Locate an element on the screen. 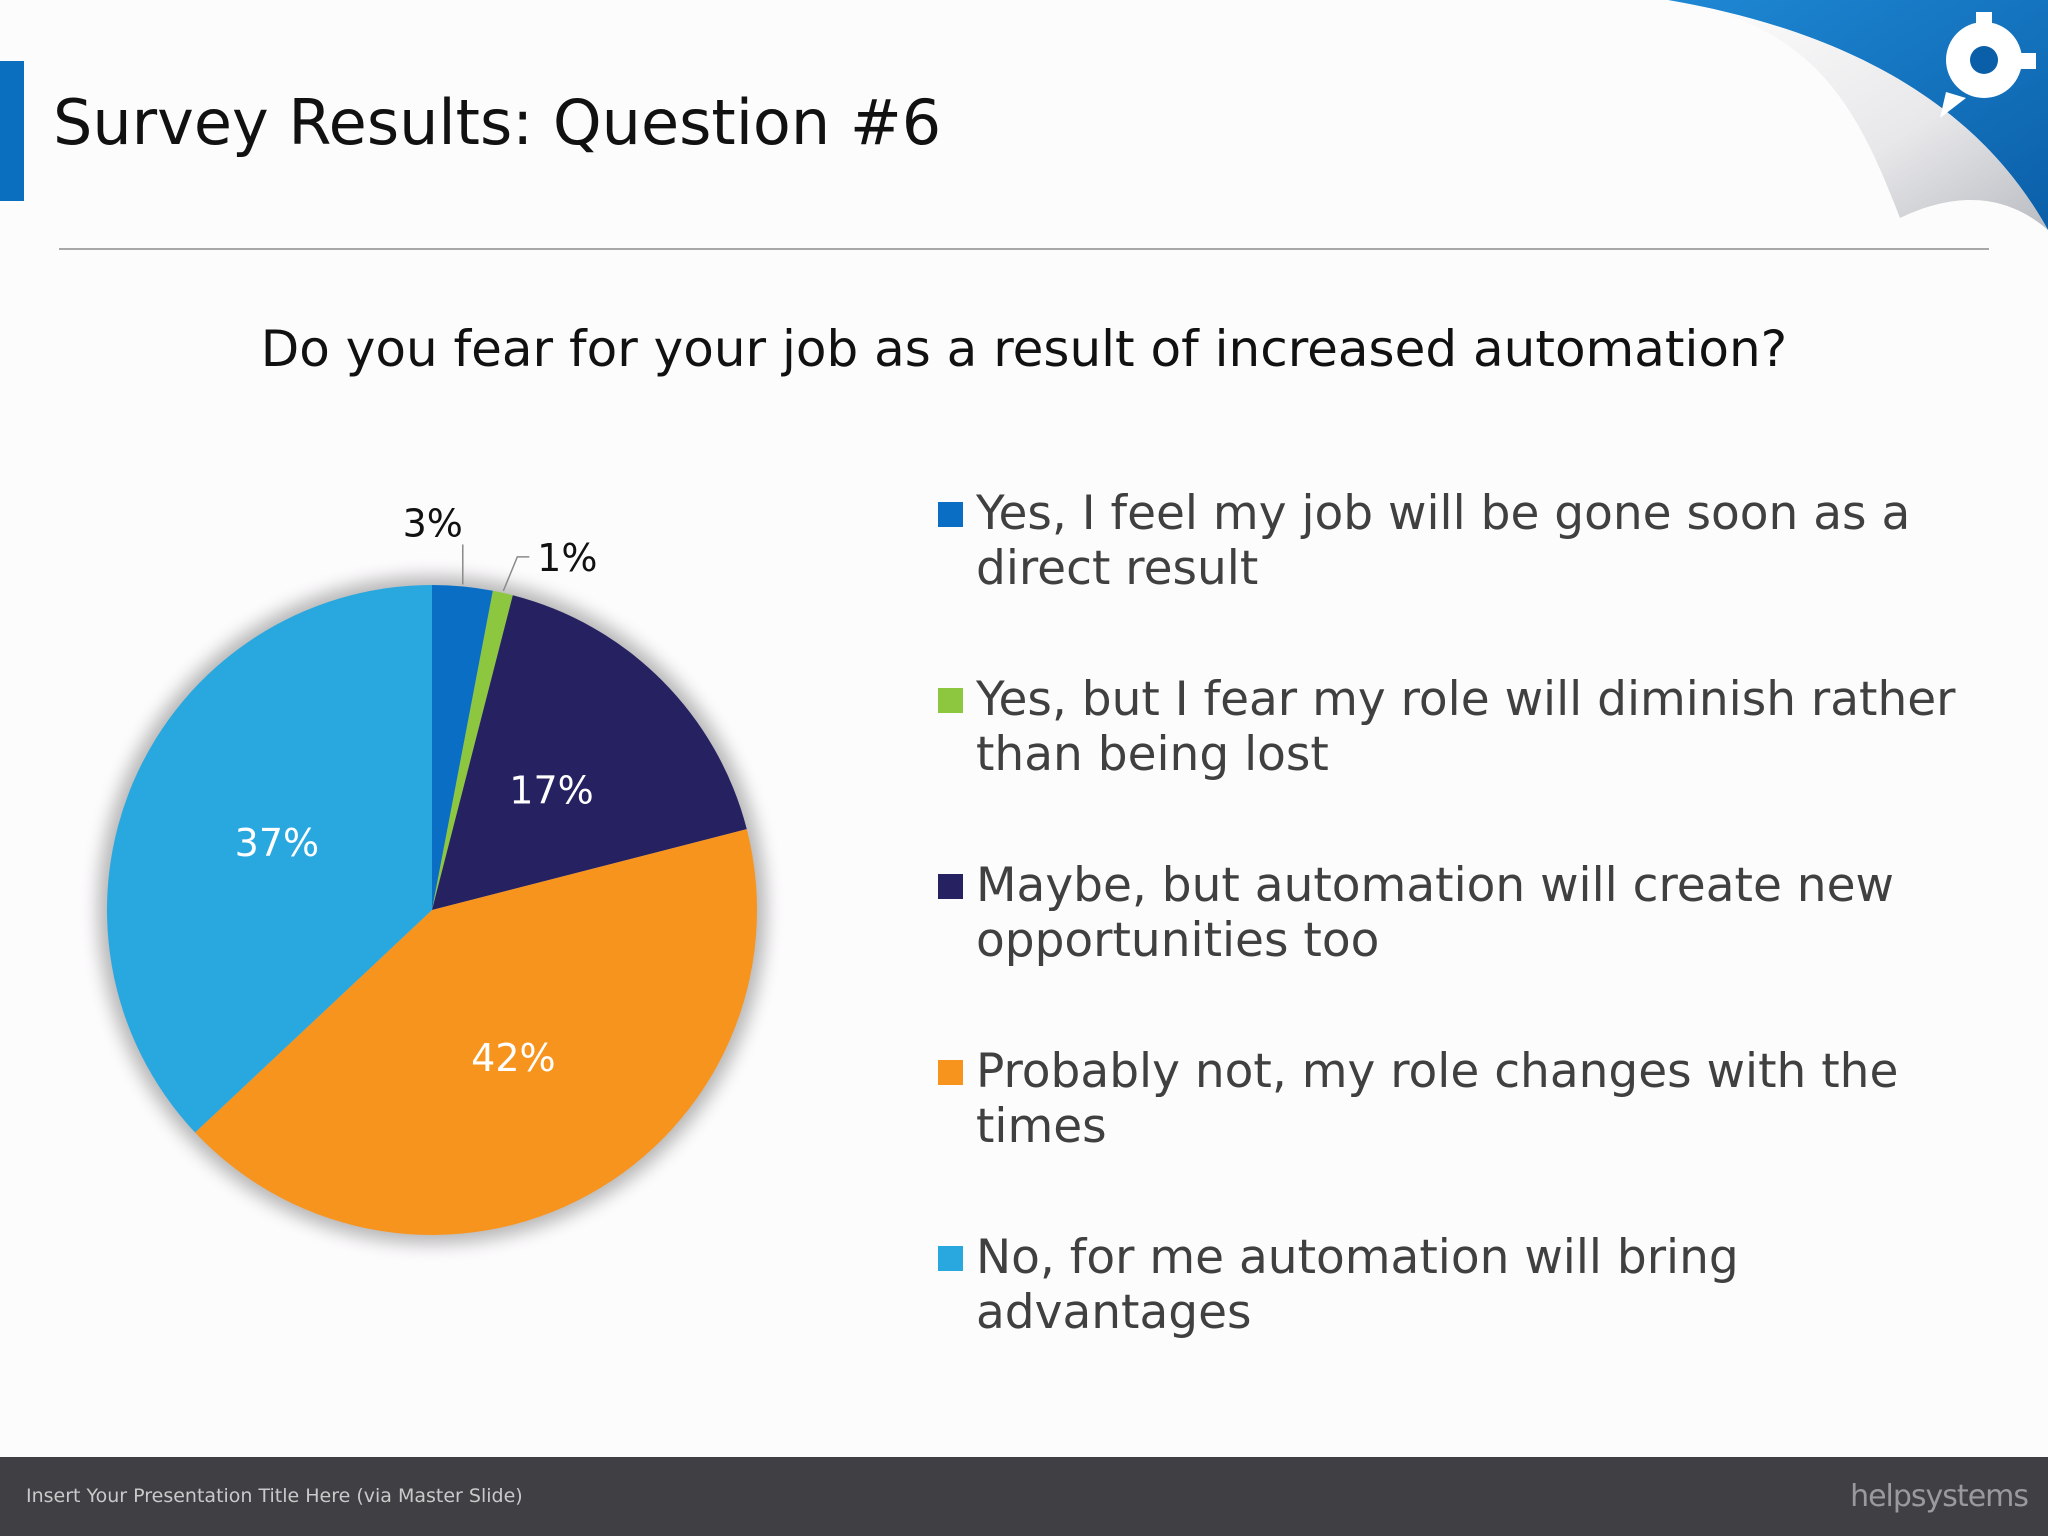  leader-line is located at coordinates (516, 574).